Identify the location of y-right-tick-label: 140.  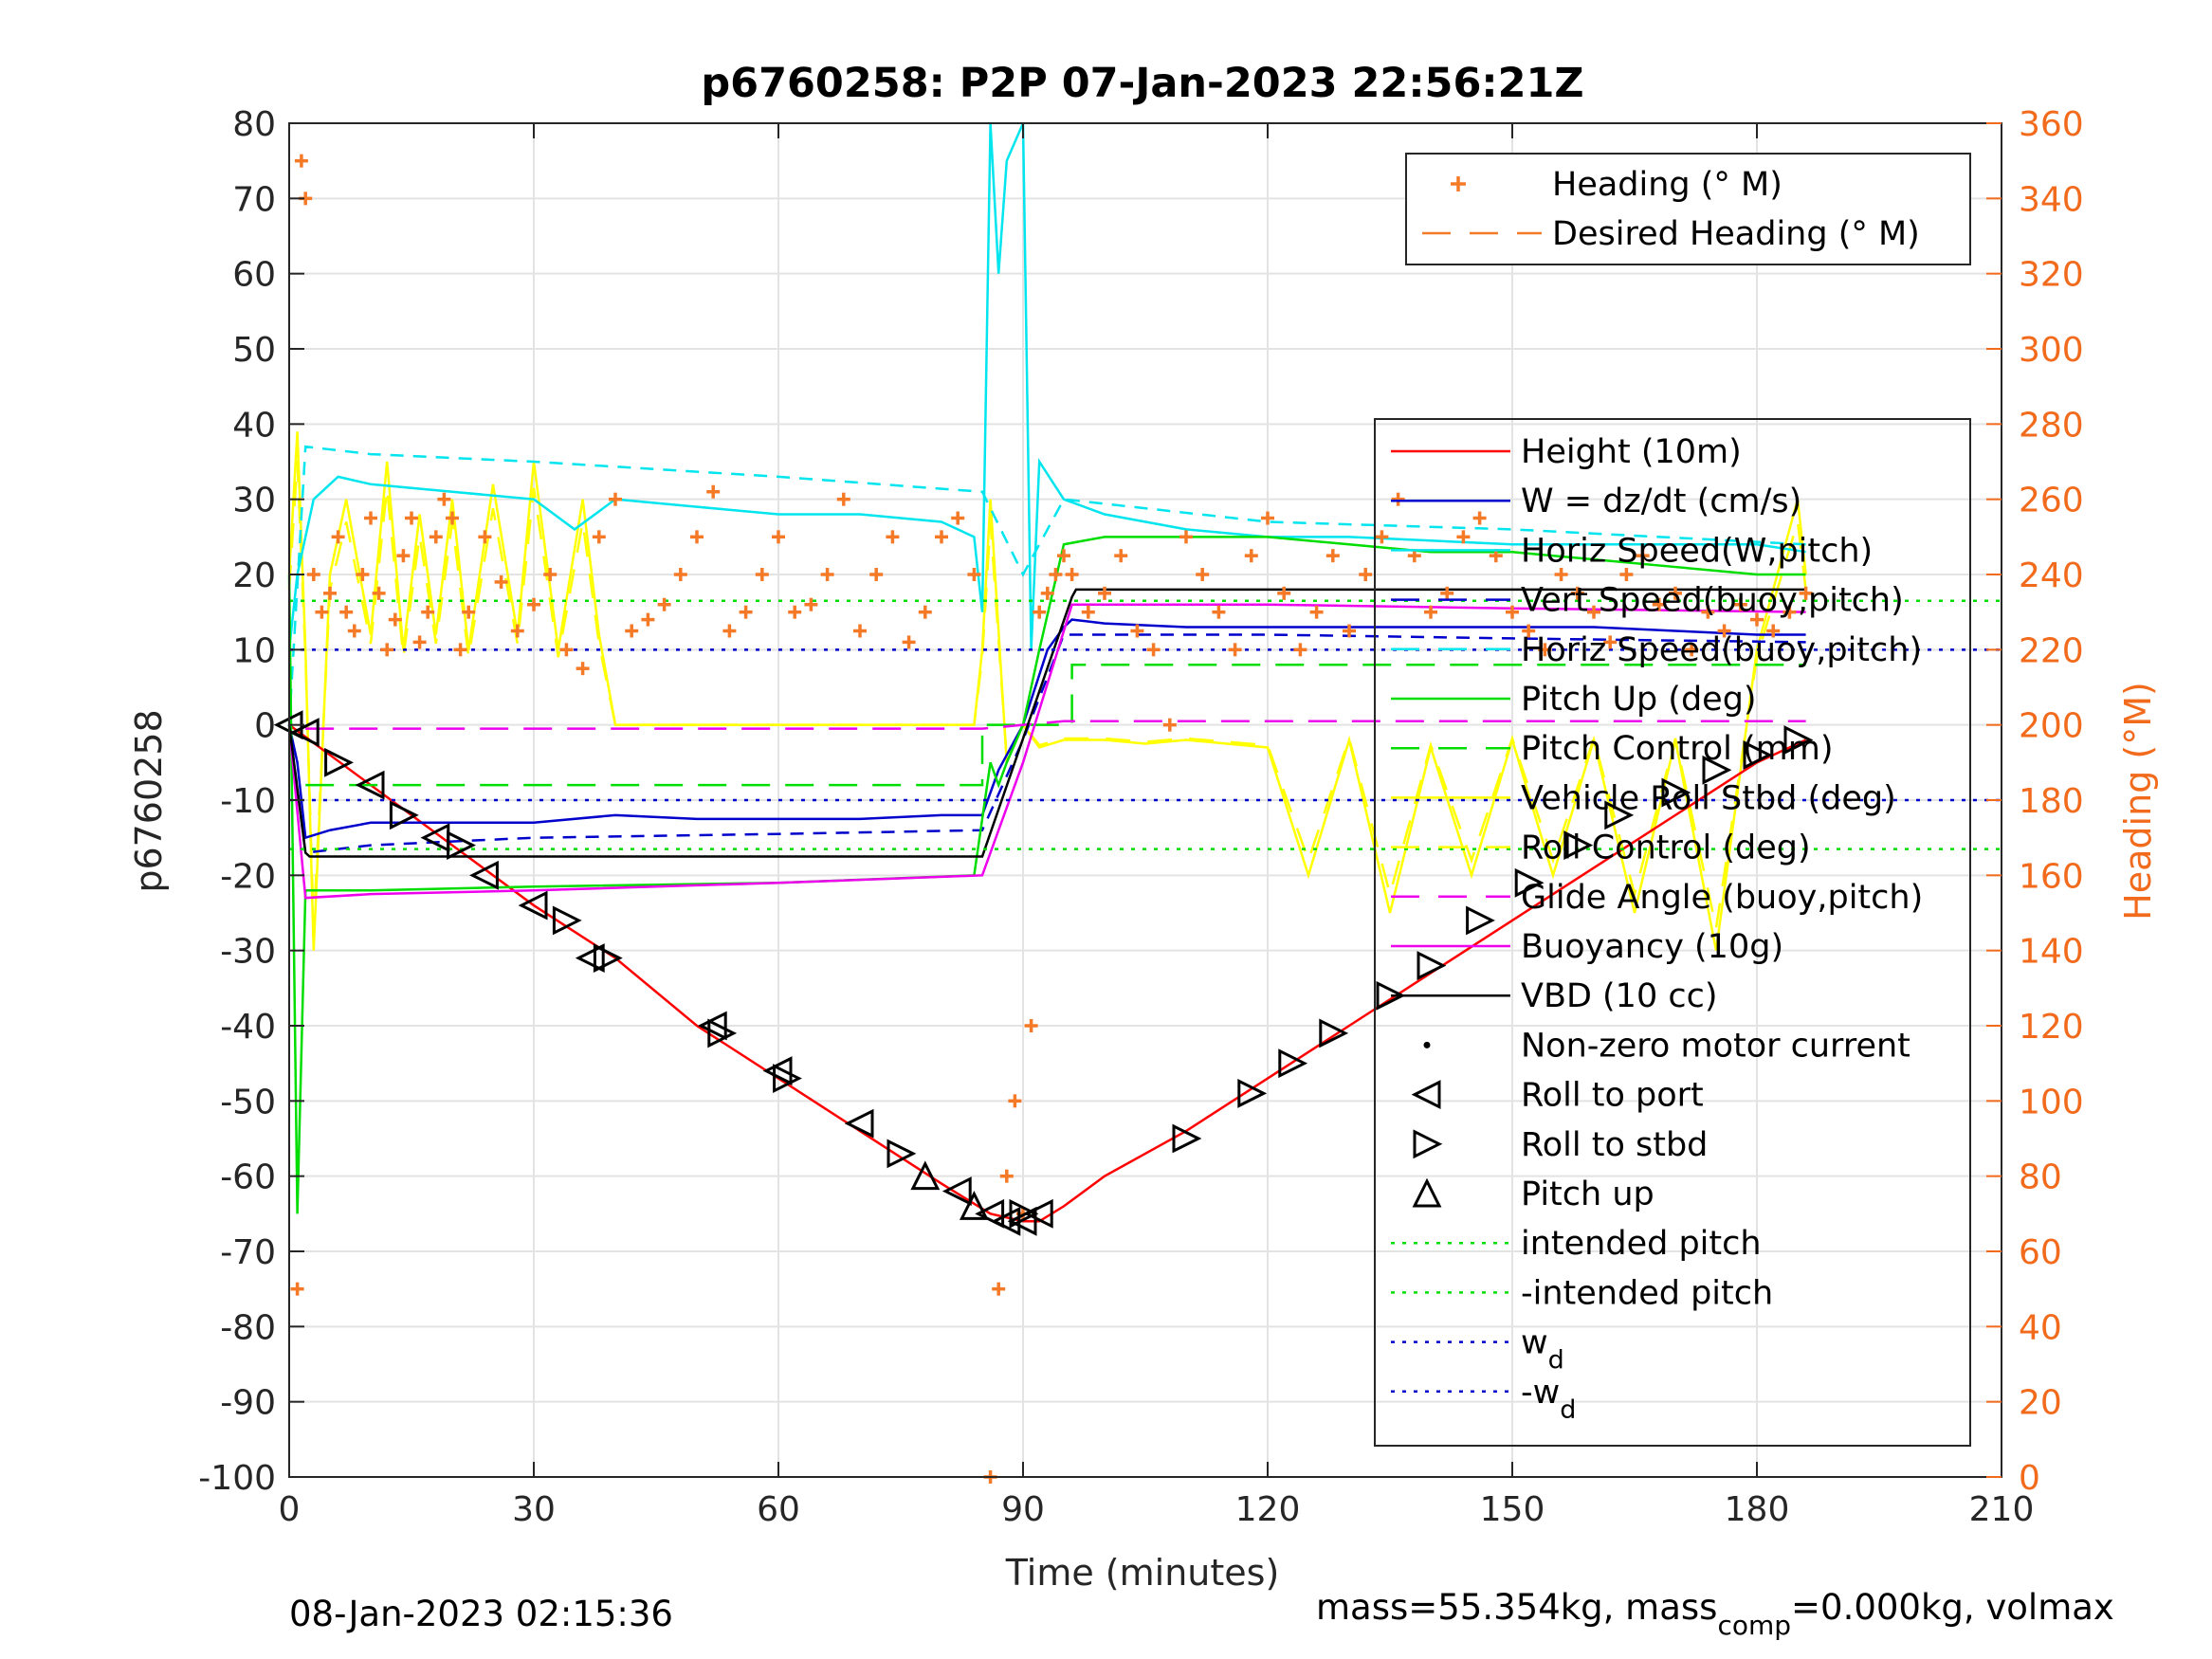
(2051, 952).